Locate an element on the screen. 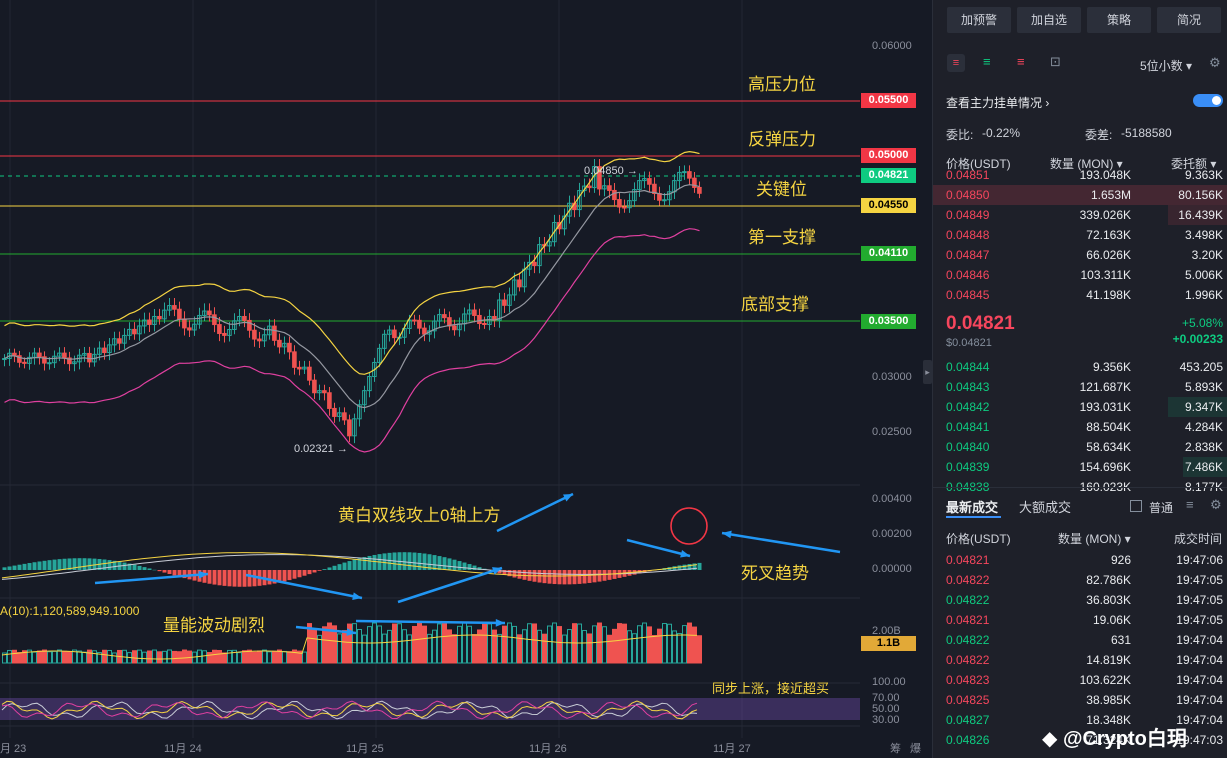 Image resolution: width=1227 pixels, height=758 pixels. orderbook-asks-icon: ≡ is located at coordinates (1021, 61).